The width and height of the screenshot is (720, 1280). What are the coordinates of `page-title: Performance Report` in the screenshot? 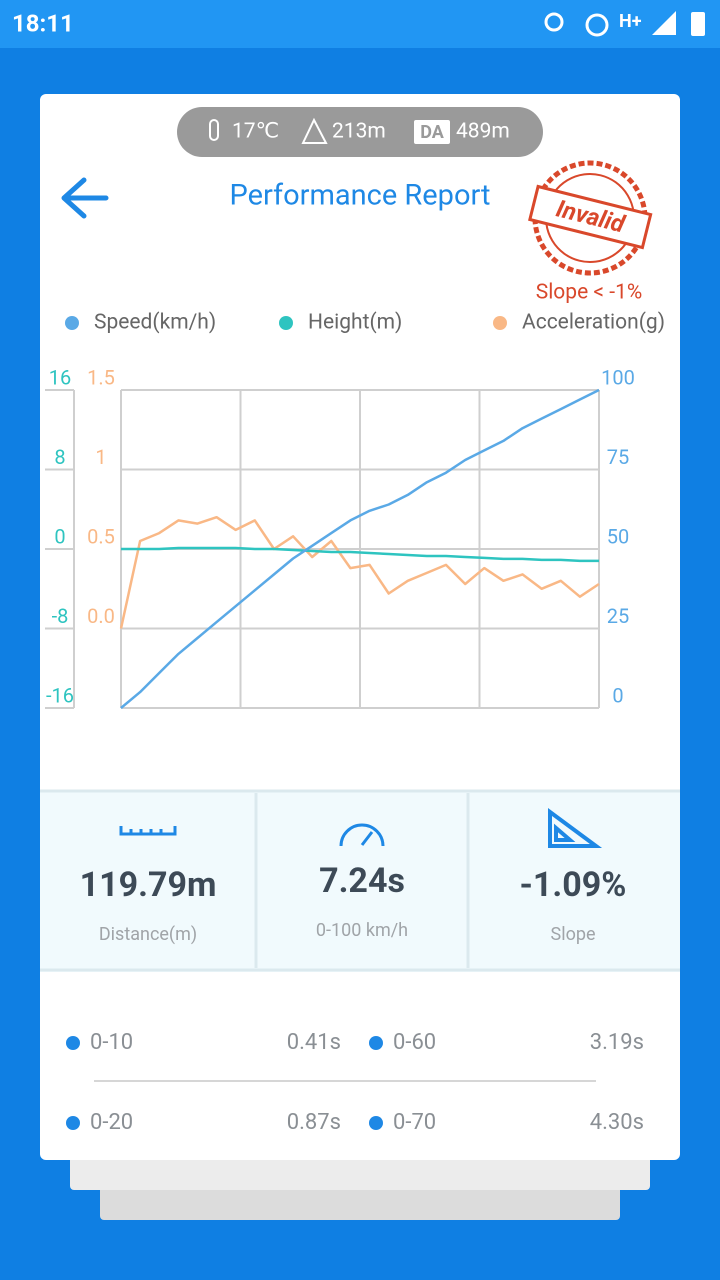 It's located at (359, 196).